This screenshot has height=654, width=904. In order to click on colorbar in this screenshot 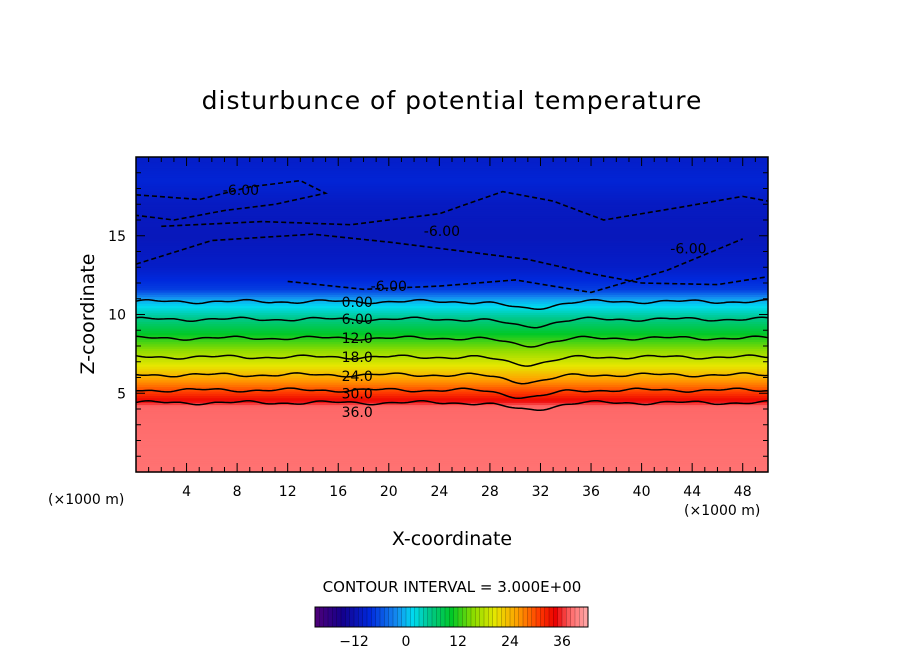, I will do `click(451, 617)`.